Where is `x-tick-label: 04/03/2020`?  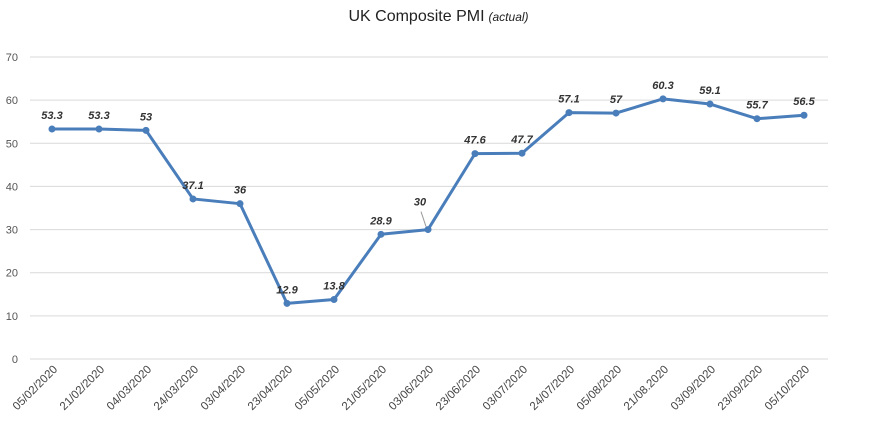
x-tick-label: 04/03/2020 is located at coordinates (129, 388).